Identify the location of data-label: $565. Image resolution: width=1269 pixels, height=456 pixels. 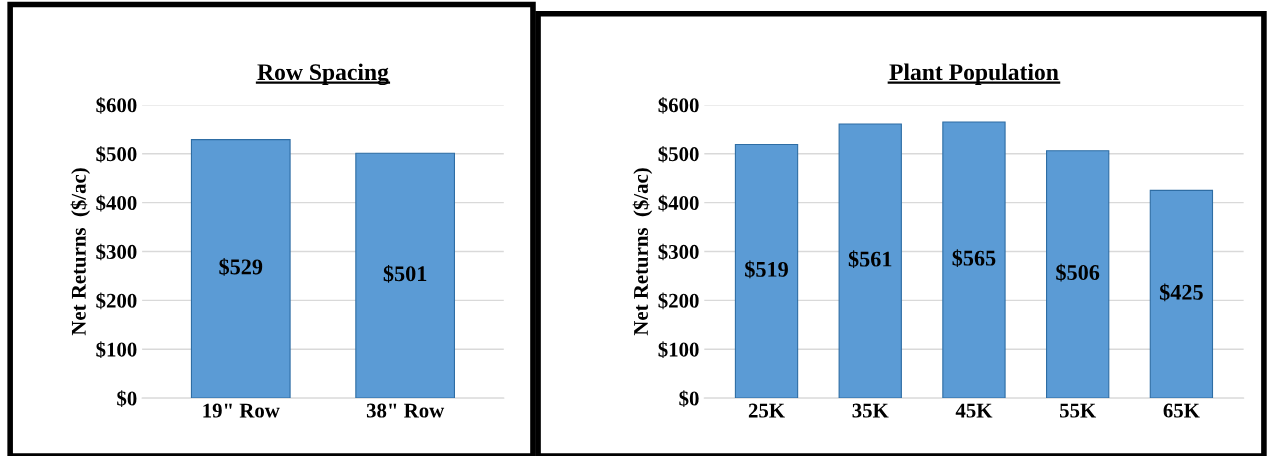
(974, 258).